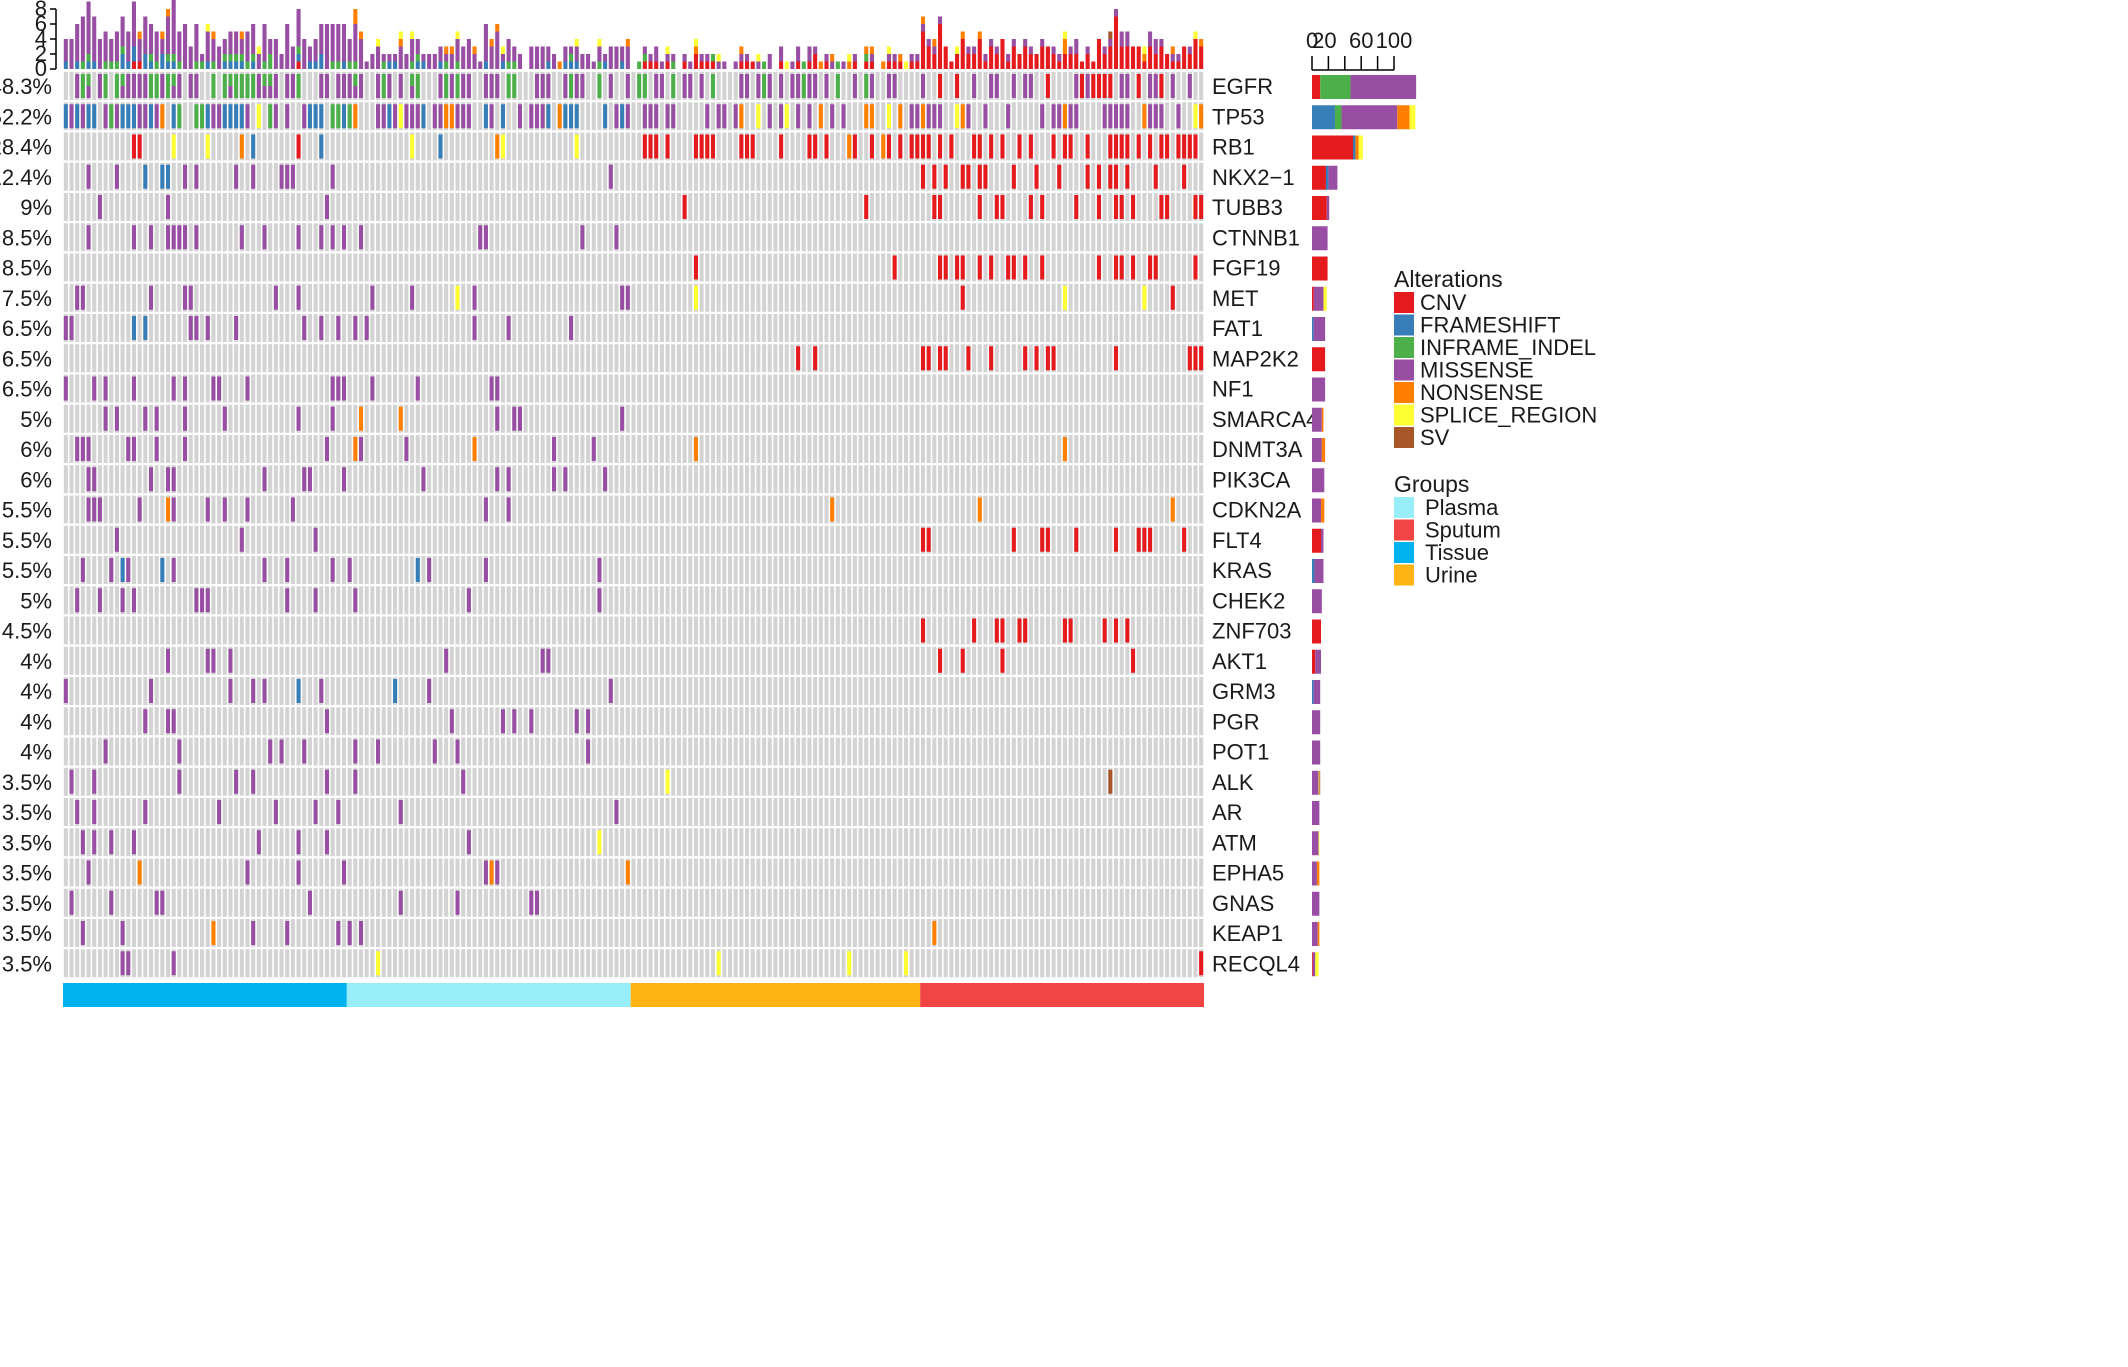  What do you see at coordinates (673, 65) in the screenshot?
I see `top-bar-segment-inframe-indel` at bounding box center [673, 65].